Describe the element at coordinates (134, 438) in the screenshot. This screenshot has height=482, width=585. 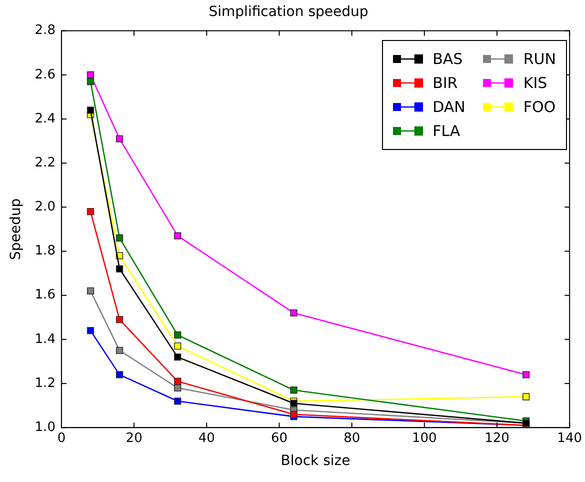
I see `x-tick-label: 20` at that location.